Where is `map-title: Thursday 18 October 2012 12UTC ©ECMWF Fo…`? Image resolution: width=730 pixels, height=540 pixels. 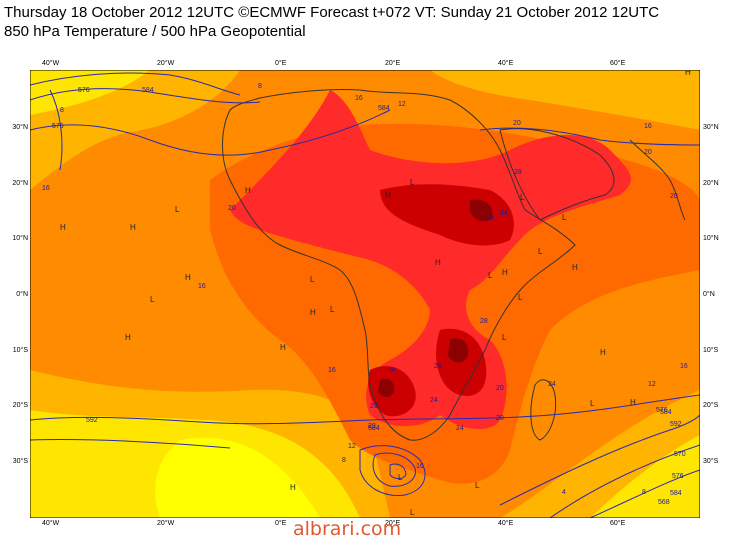 map-title: Thursday 18 October 2012 12UTC ©ECMWF Fo… is located at coordinates (332, 12).